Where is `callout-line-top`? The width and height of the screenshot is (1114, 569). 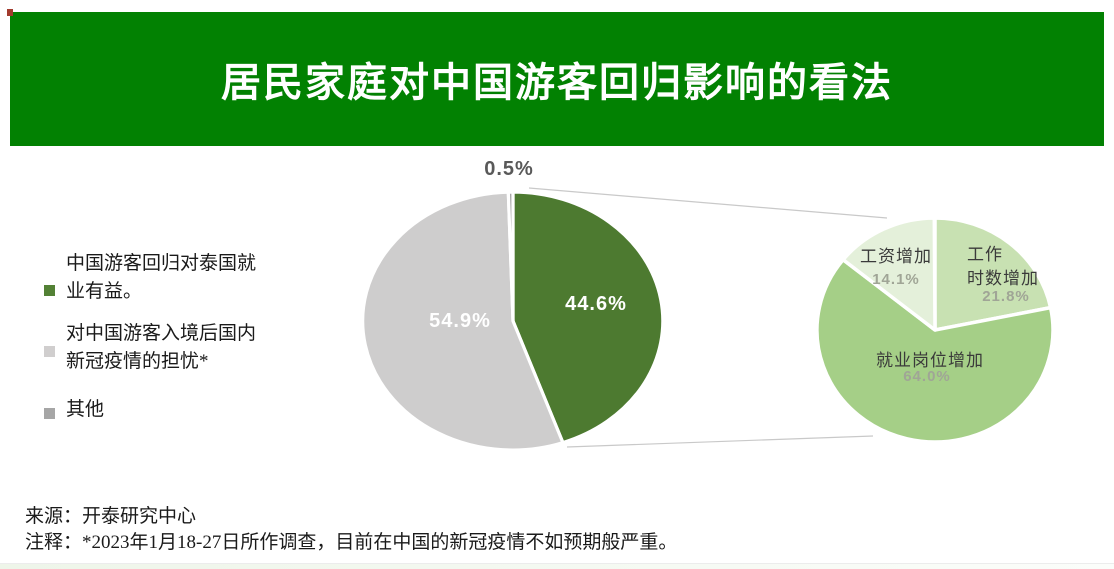 callout-line-top is located at coordinates (708, 203).